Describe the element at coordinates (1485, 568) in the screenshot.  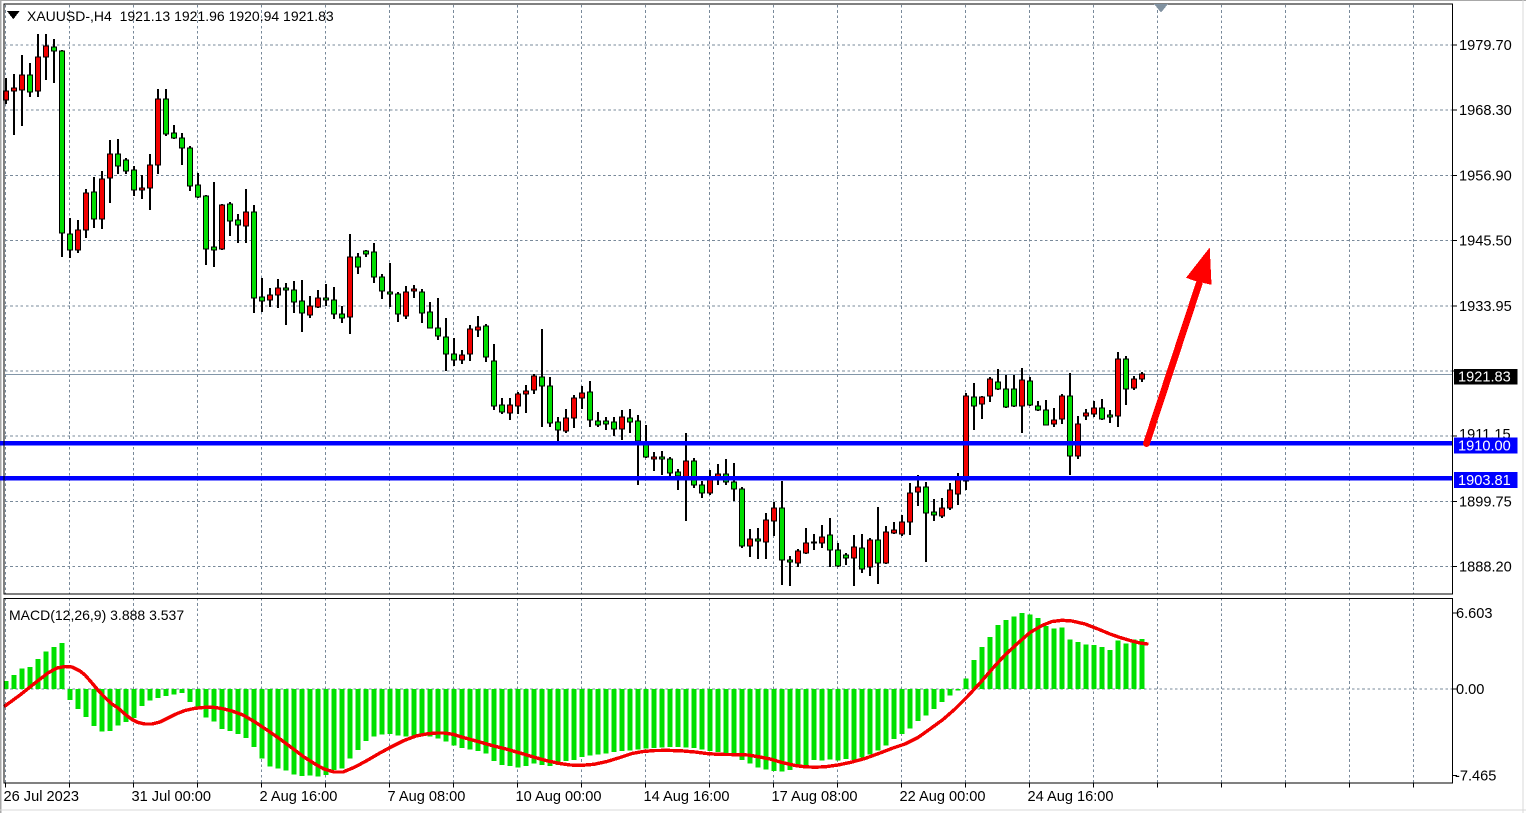
I see `svg-text: 1888.20` at that location.